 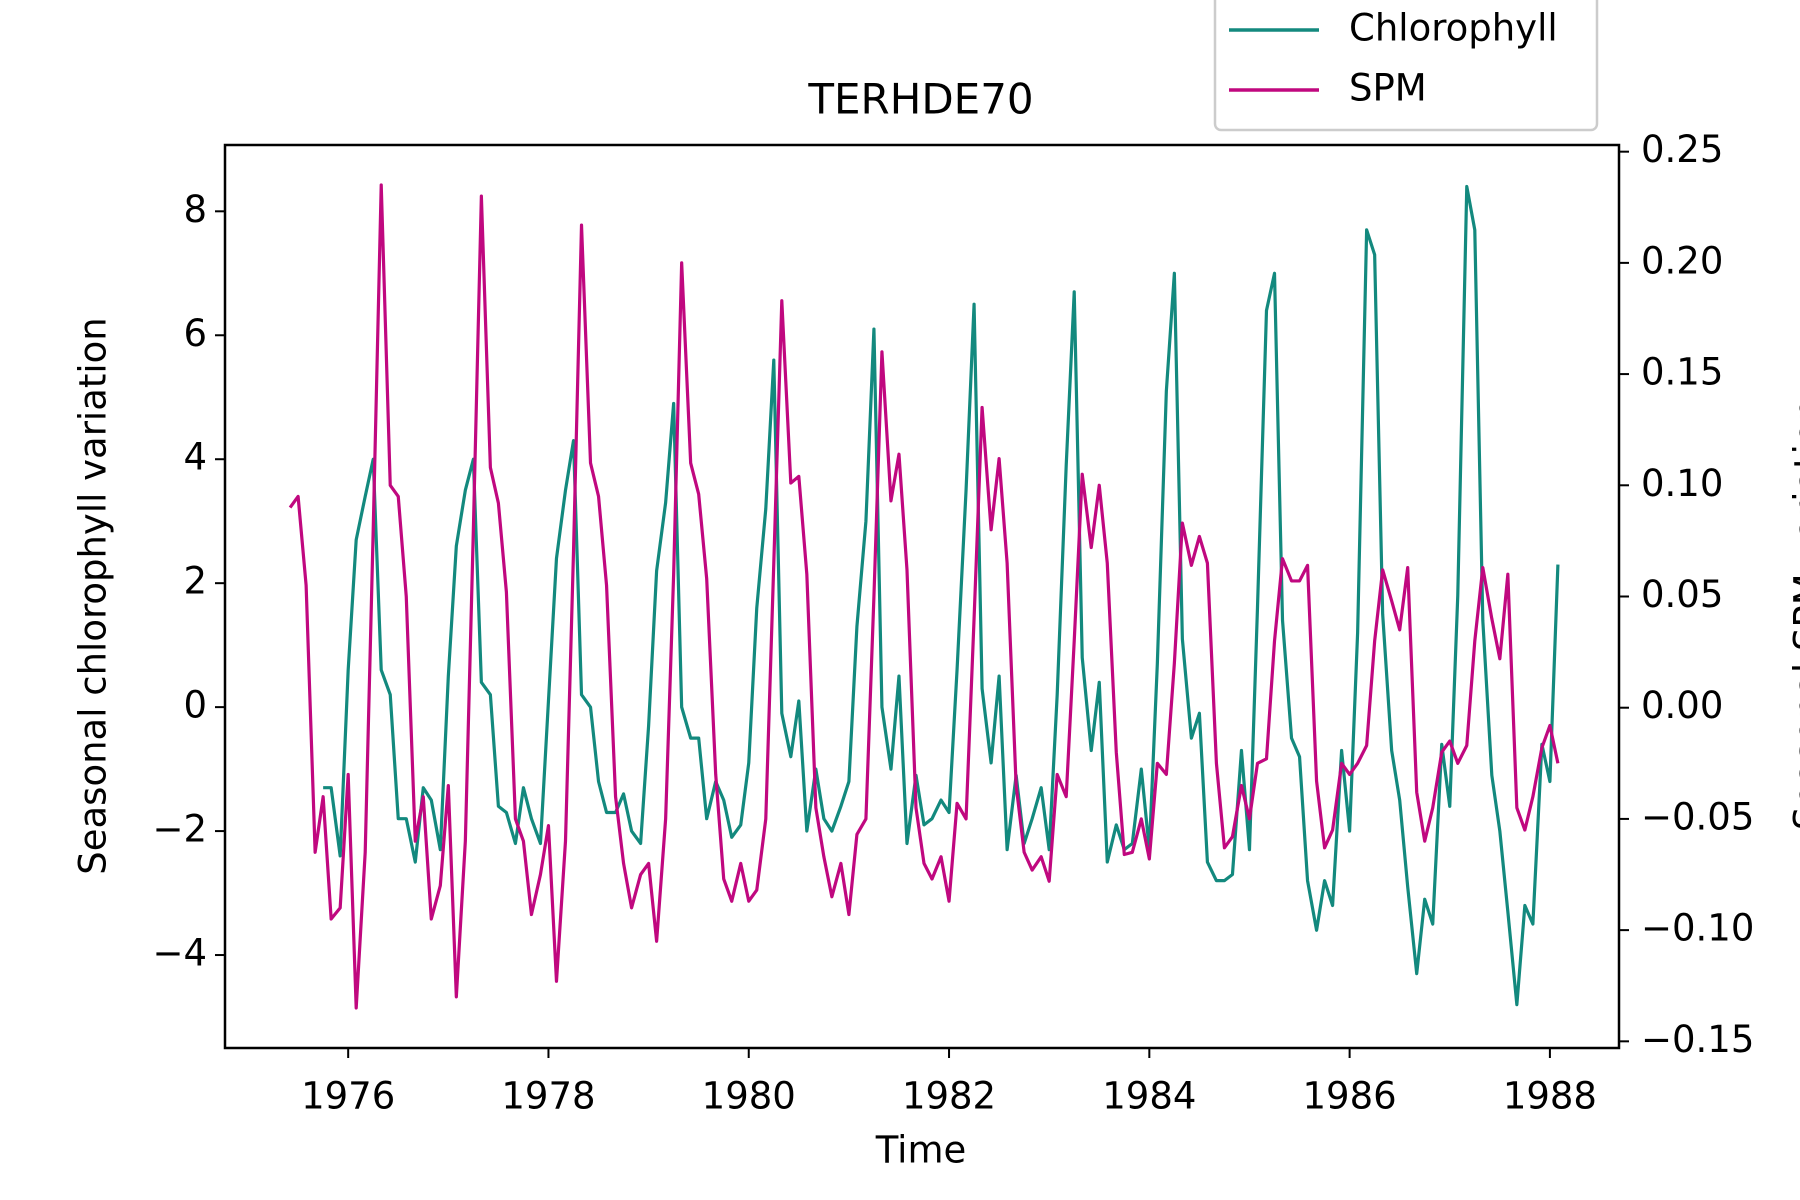 I want to click on y-tick-label: 0, so click(x=195, y=705).